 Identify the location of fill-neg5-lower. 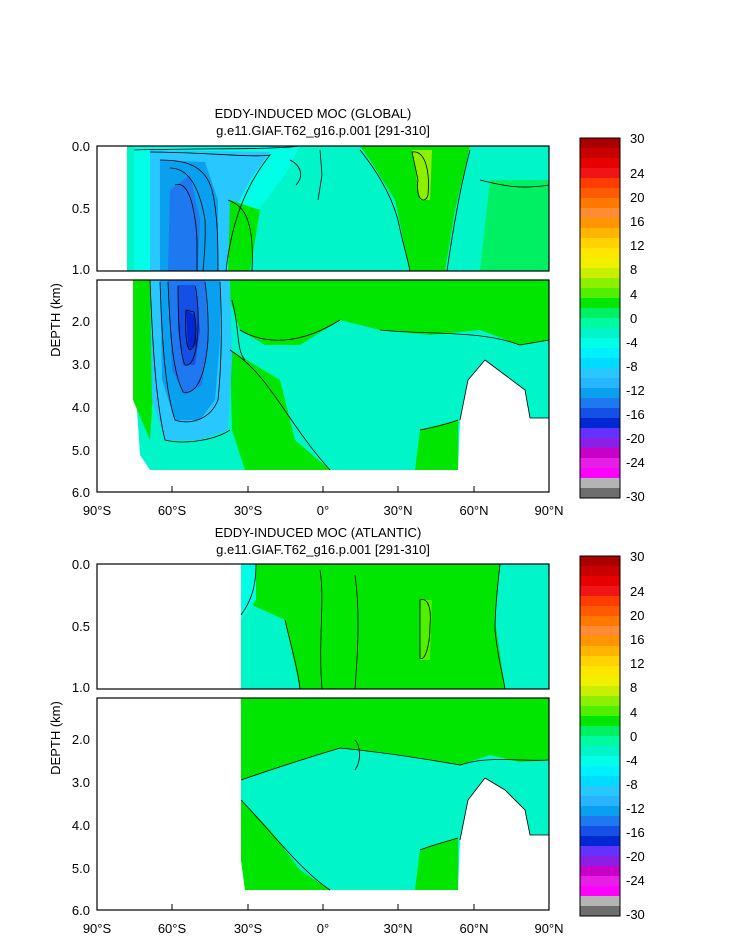
(191, 330).